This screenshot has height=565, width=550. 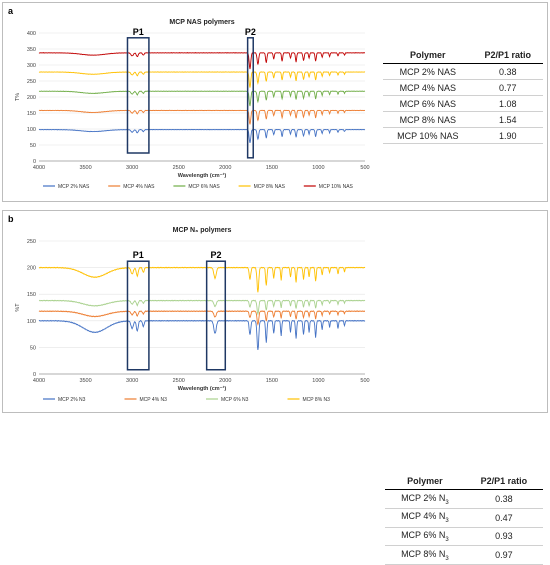 I want to click on polymer-cell: MCP 6% N3, so click(x=425, y=537).